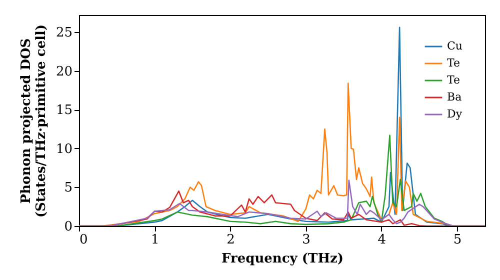  What do you see at coordinates (230, 240) in the screenshot?
I see `x-tick-label: 2` at bounding box center [230, 240].